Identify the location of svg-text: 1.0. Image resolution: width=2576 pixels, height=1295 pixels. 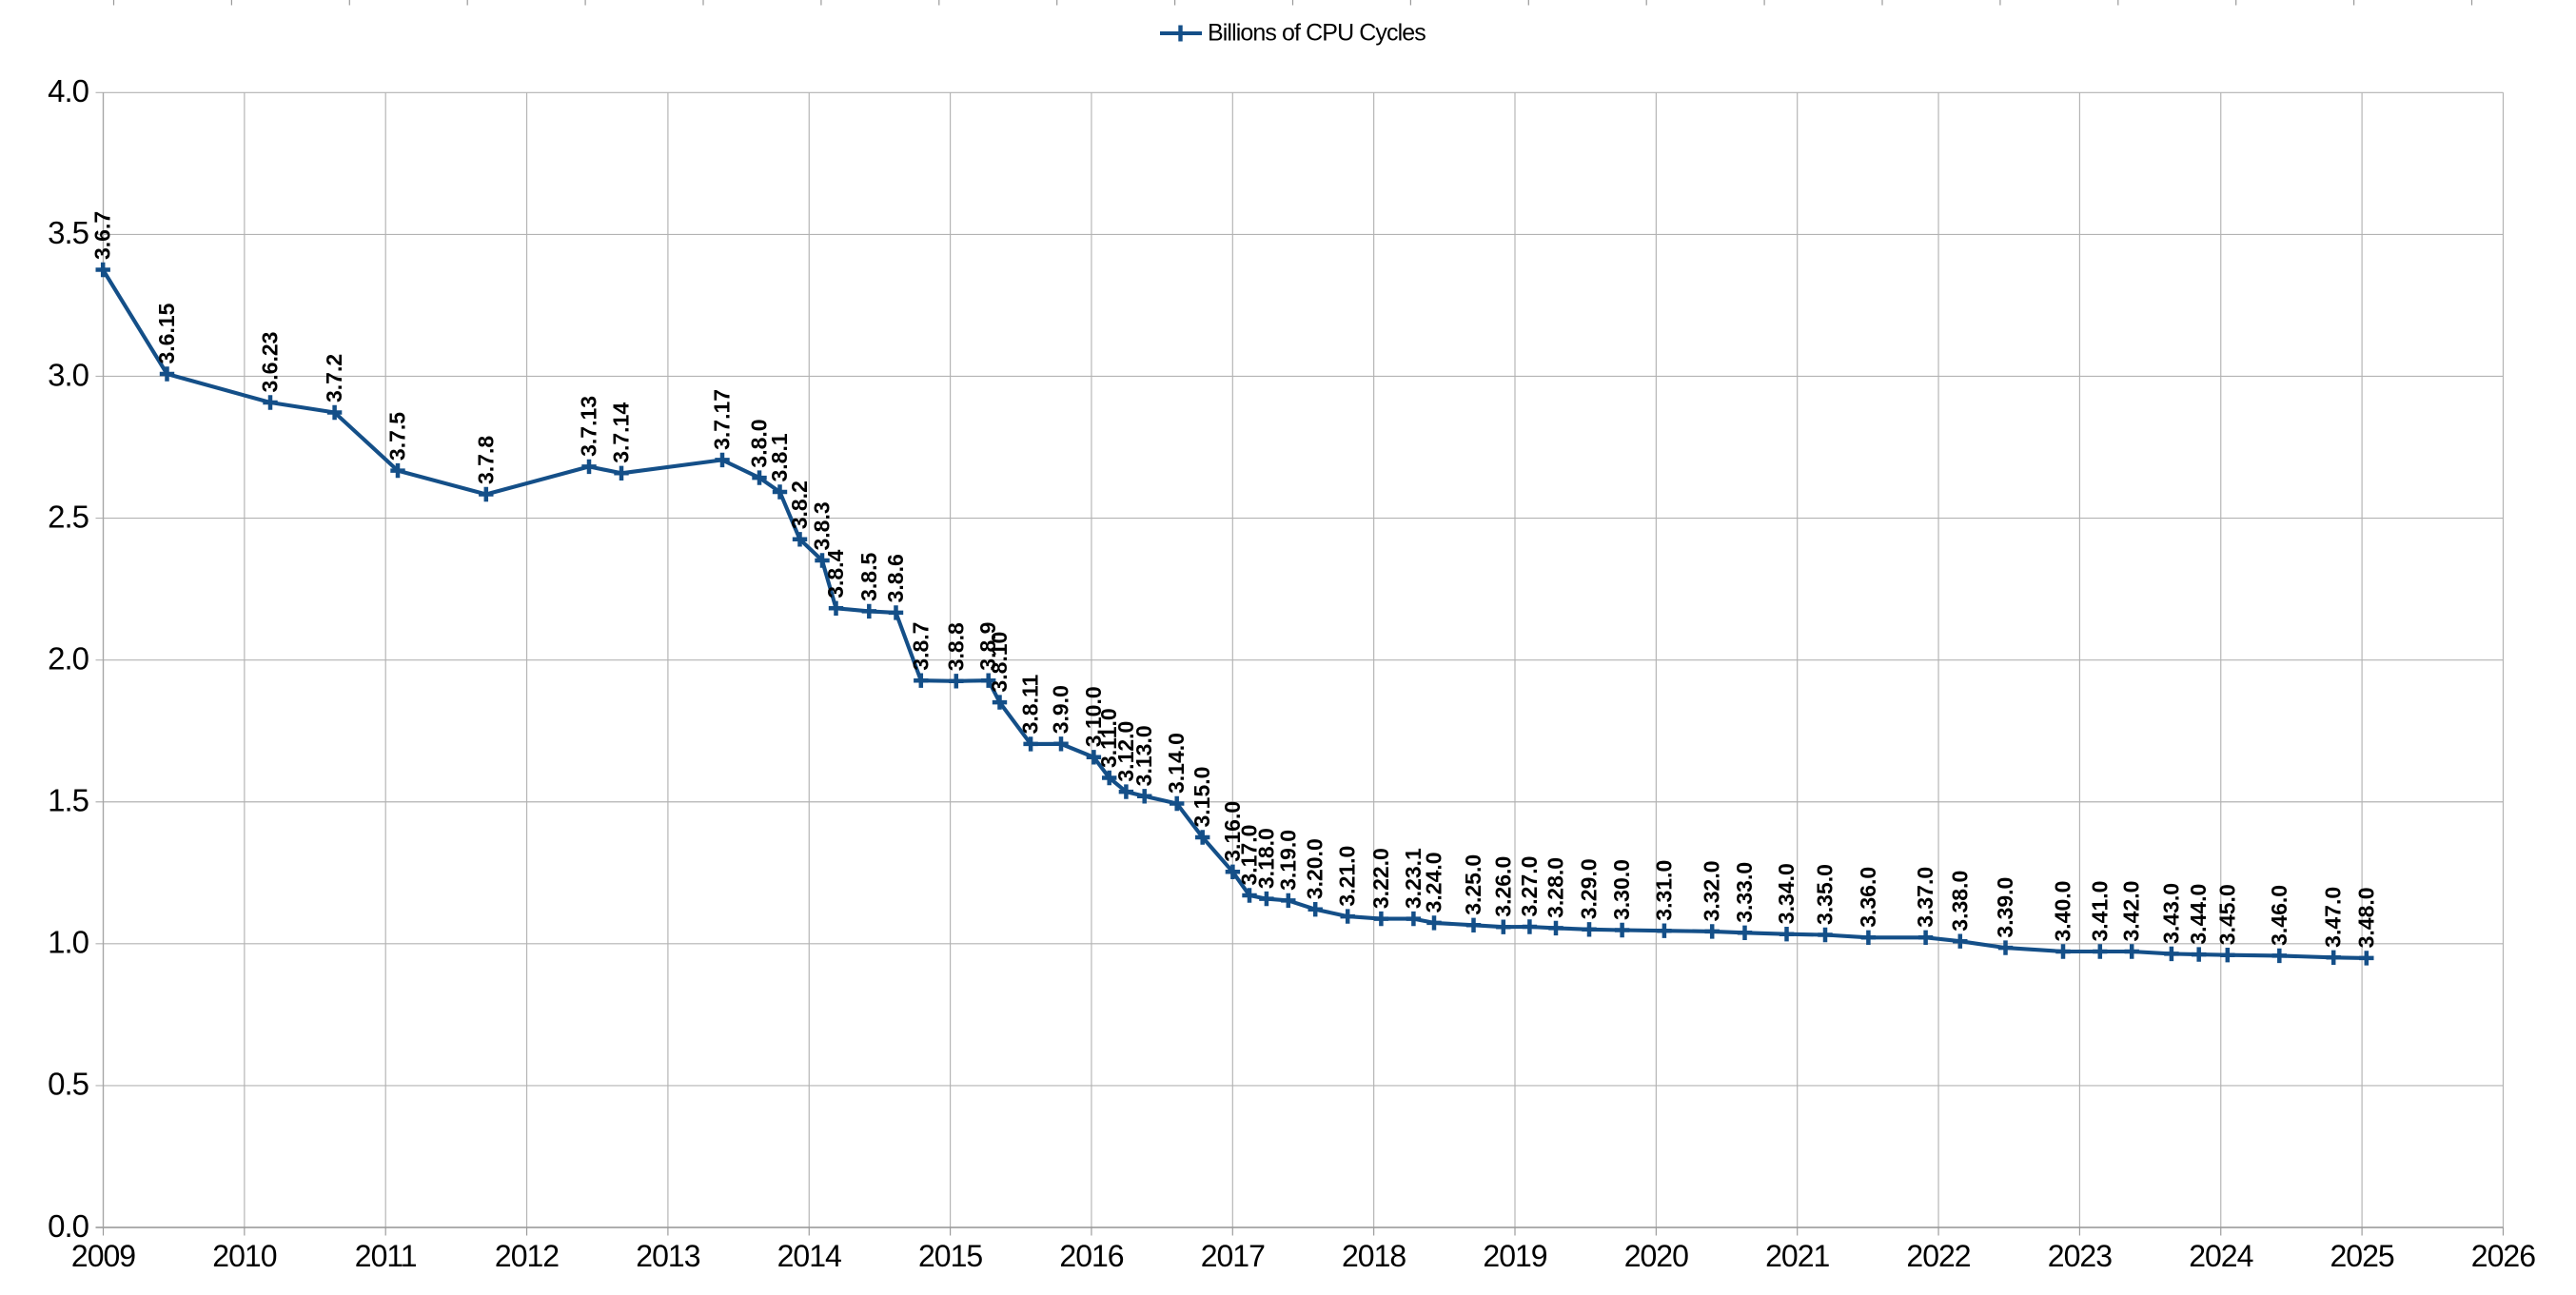
(68, 942).